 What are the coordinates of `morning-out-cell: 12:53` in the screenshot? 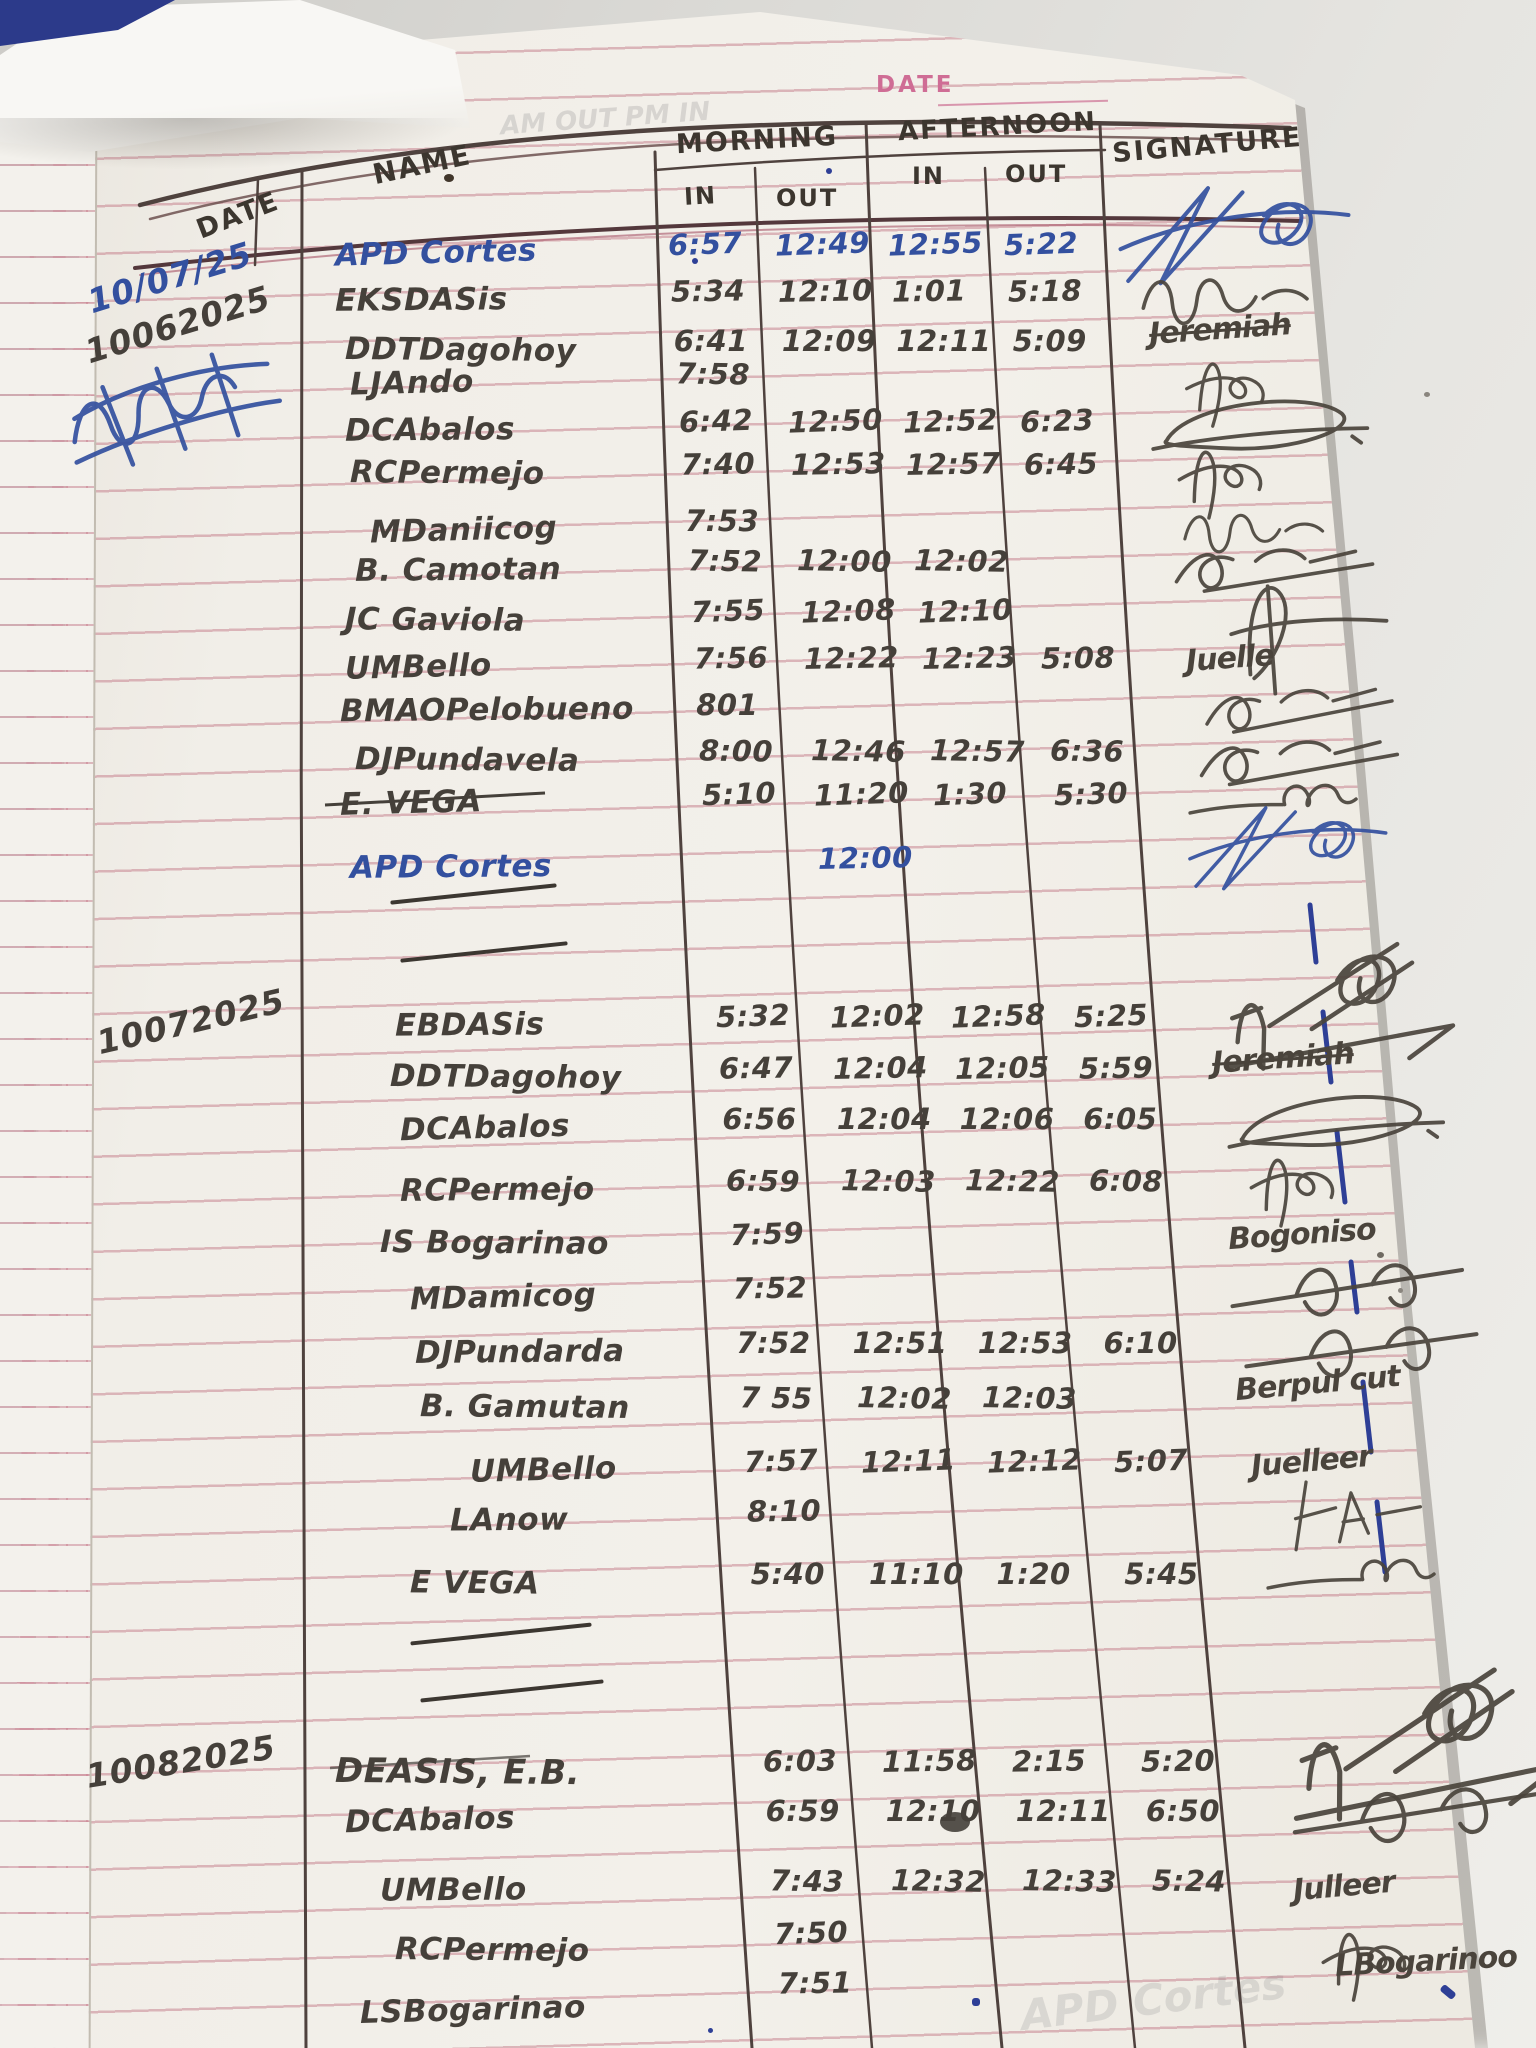 It's located at (838, 464).